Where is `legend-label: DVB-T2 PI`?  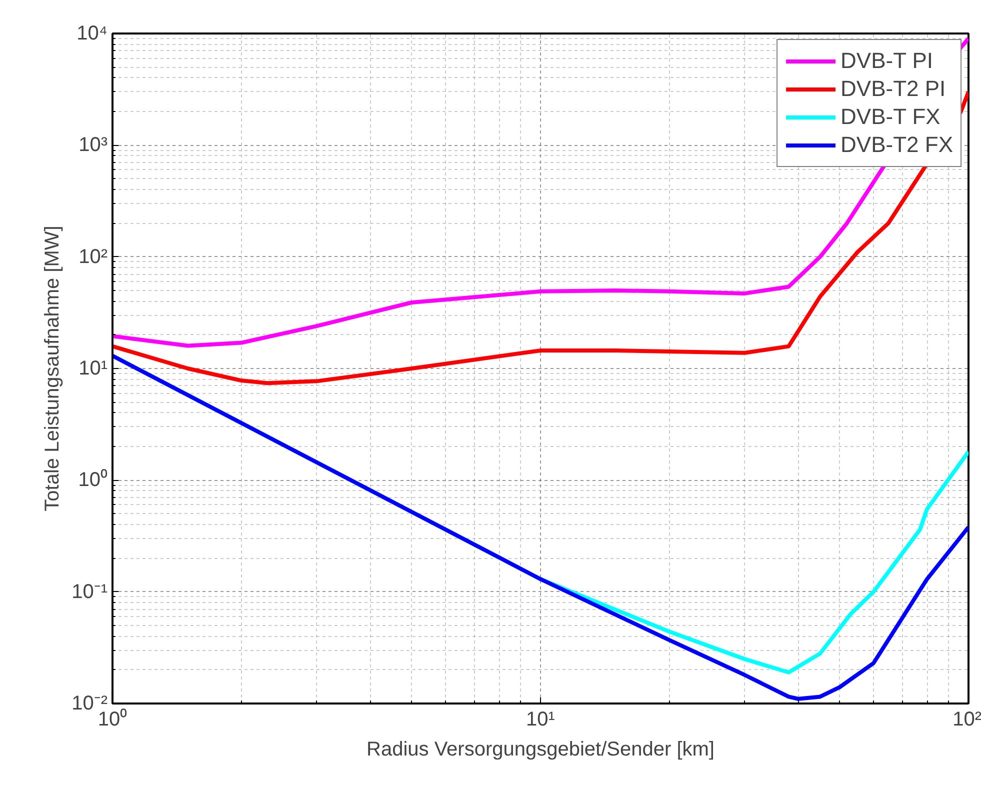 legend-label: DVB-T2 PI is located at coordinates (893, 89).